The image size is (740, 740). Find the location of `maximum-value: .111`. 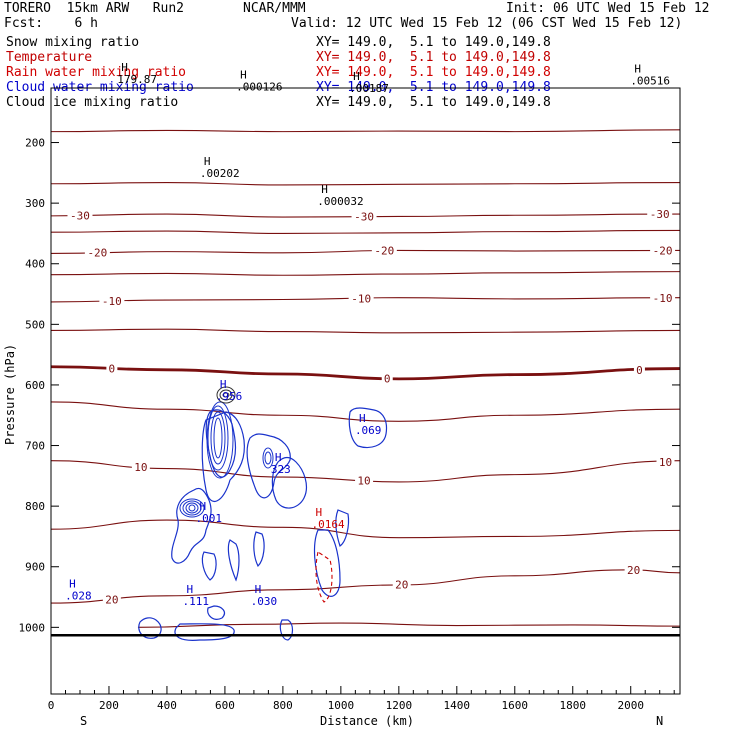

maximum-value: .111 is located at coordinates (195, 601).